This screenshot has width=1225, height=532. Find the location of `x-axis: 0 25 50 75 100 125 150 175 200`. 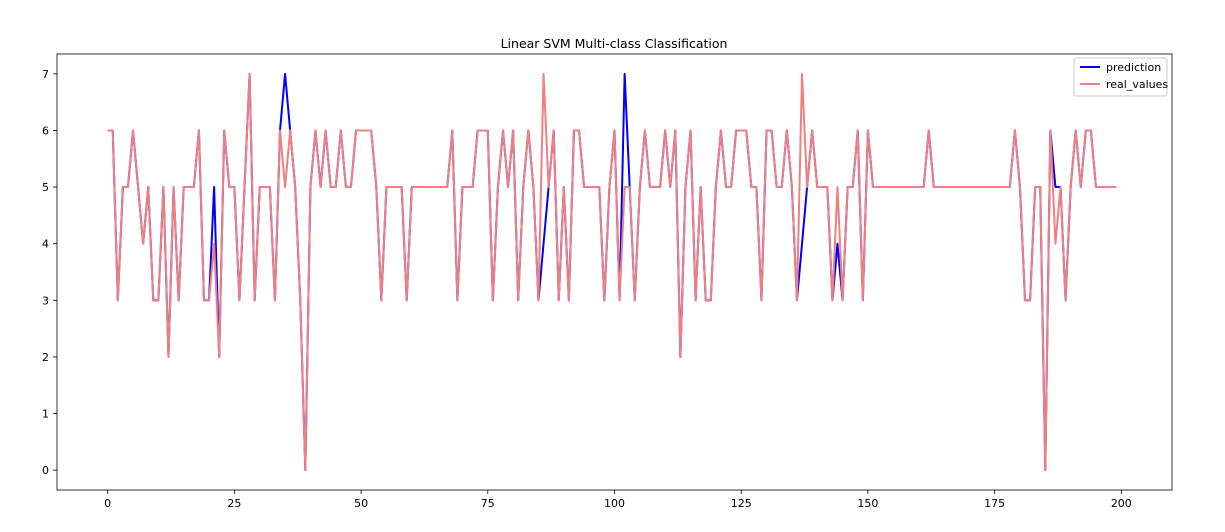

x-axis: 0 25 50 75 100 125 150 175 200 is located at coordinates (618, 500).